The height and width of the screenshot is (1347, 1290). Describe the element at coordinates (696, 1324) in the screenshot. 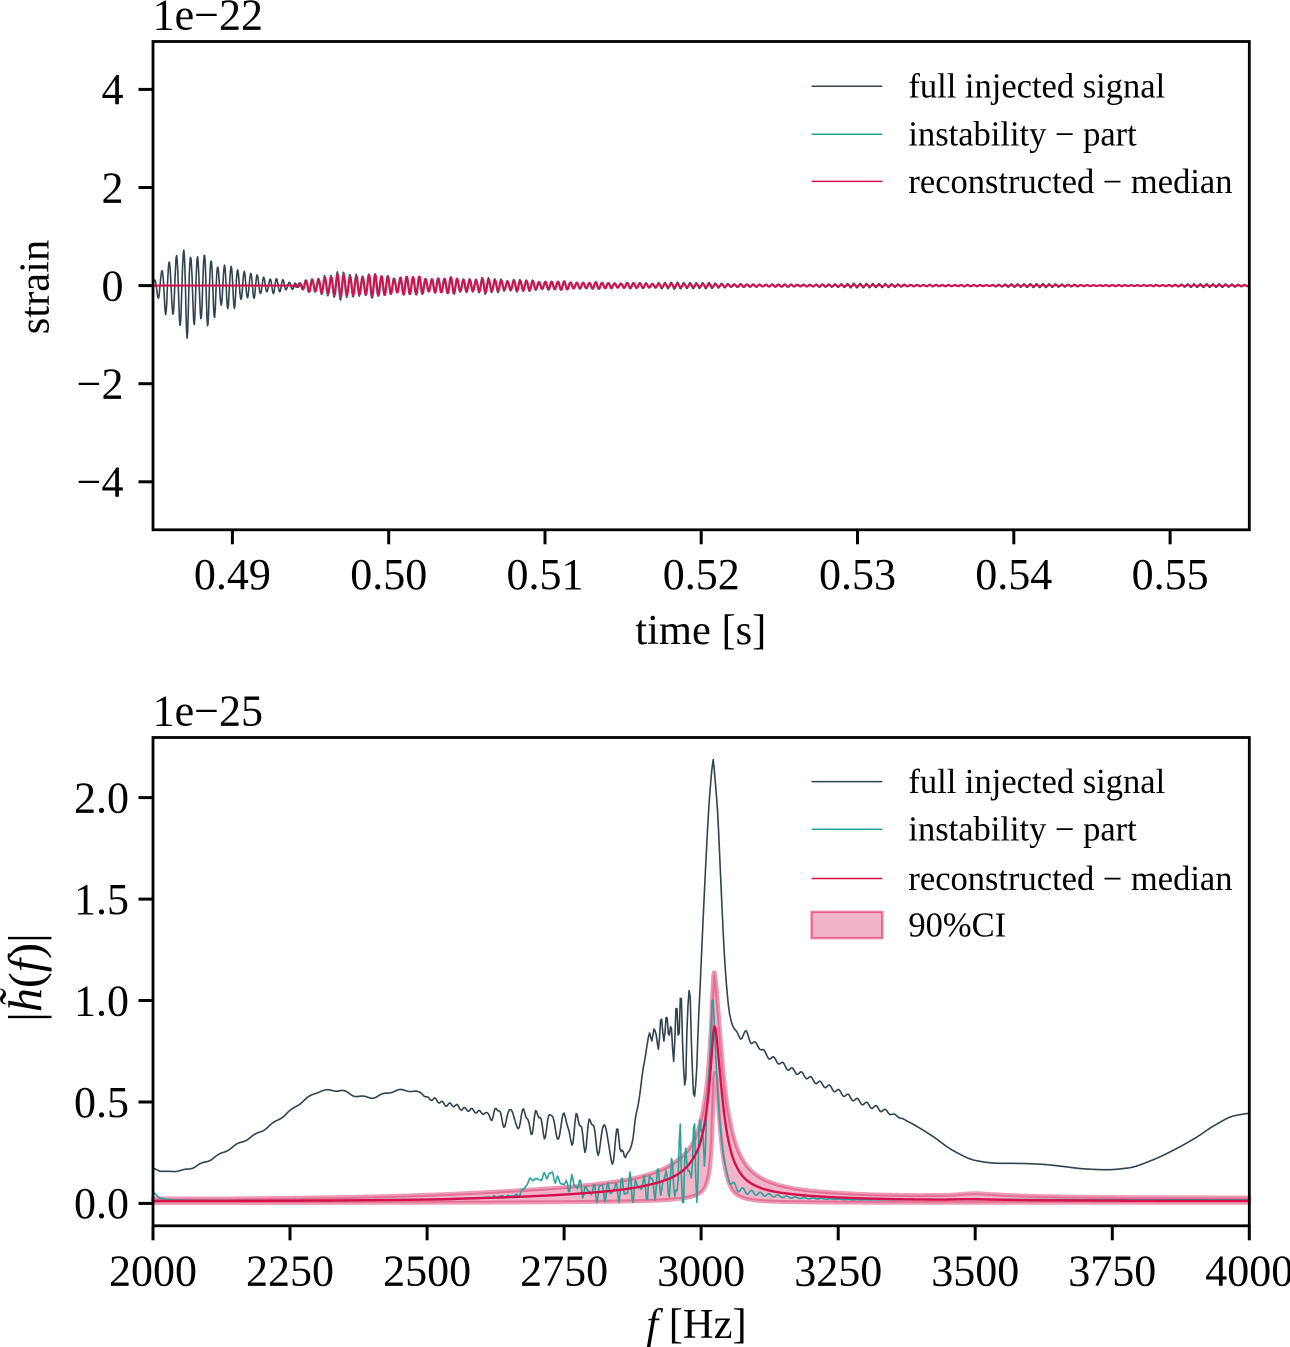

I see `svg-text: f [Hz]` at that location.